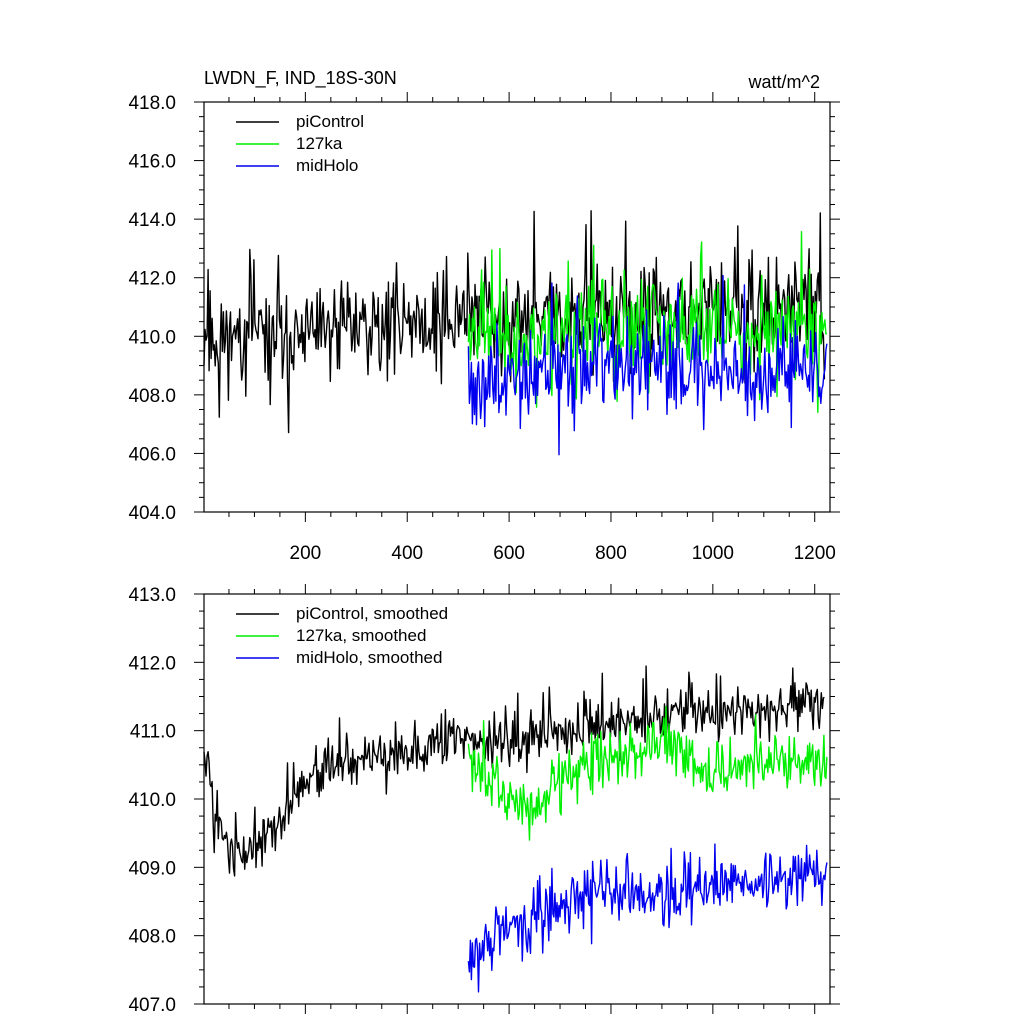  Describe the element at coordinates (372, 613) in the screenshot. I see `legend-label: piControl, smoothed` at that location.